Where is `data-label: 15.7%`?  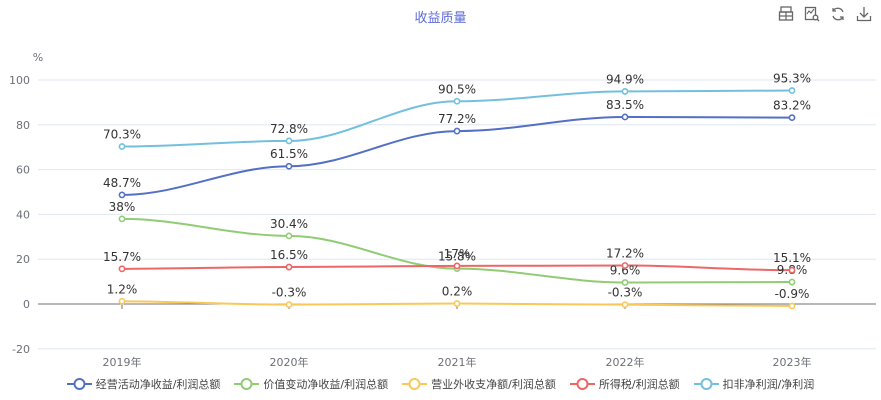
data-label: 15.7% is located at coordinates (122, 257).